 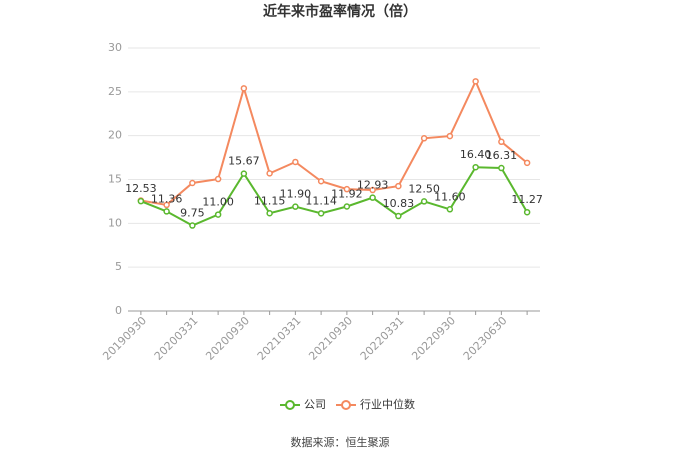 What do you see at coordinates (270, 200) in the screenshot?
I see `data-label: 11.15` at bounding box center [270, 200].